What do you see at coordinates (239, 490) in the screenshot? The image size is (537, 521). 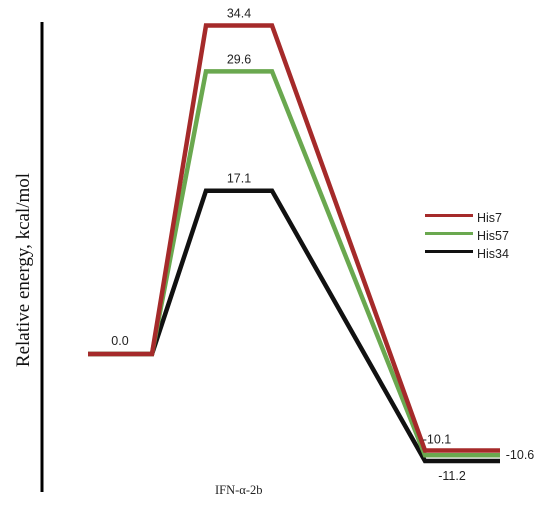 I see `annotation-ifn-alpha-2b: IFN-α-2b` at bounding box center [239, 490].